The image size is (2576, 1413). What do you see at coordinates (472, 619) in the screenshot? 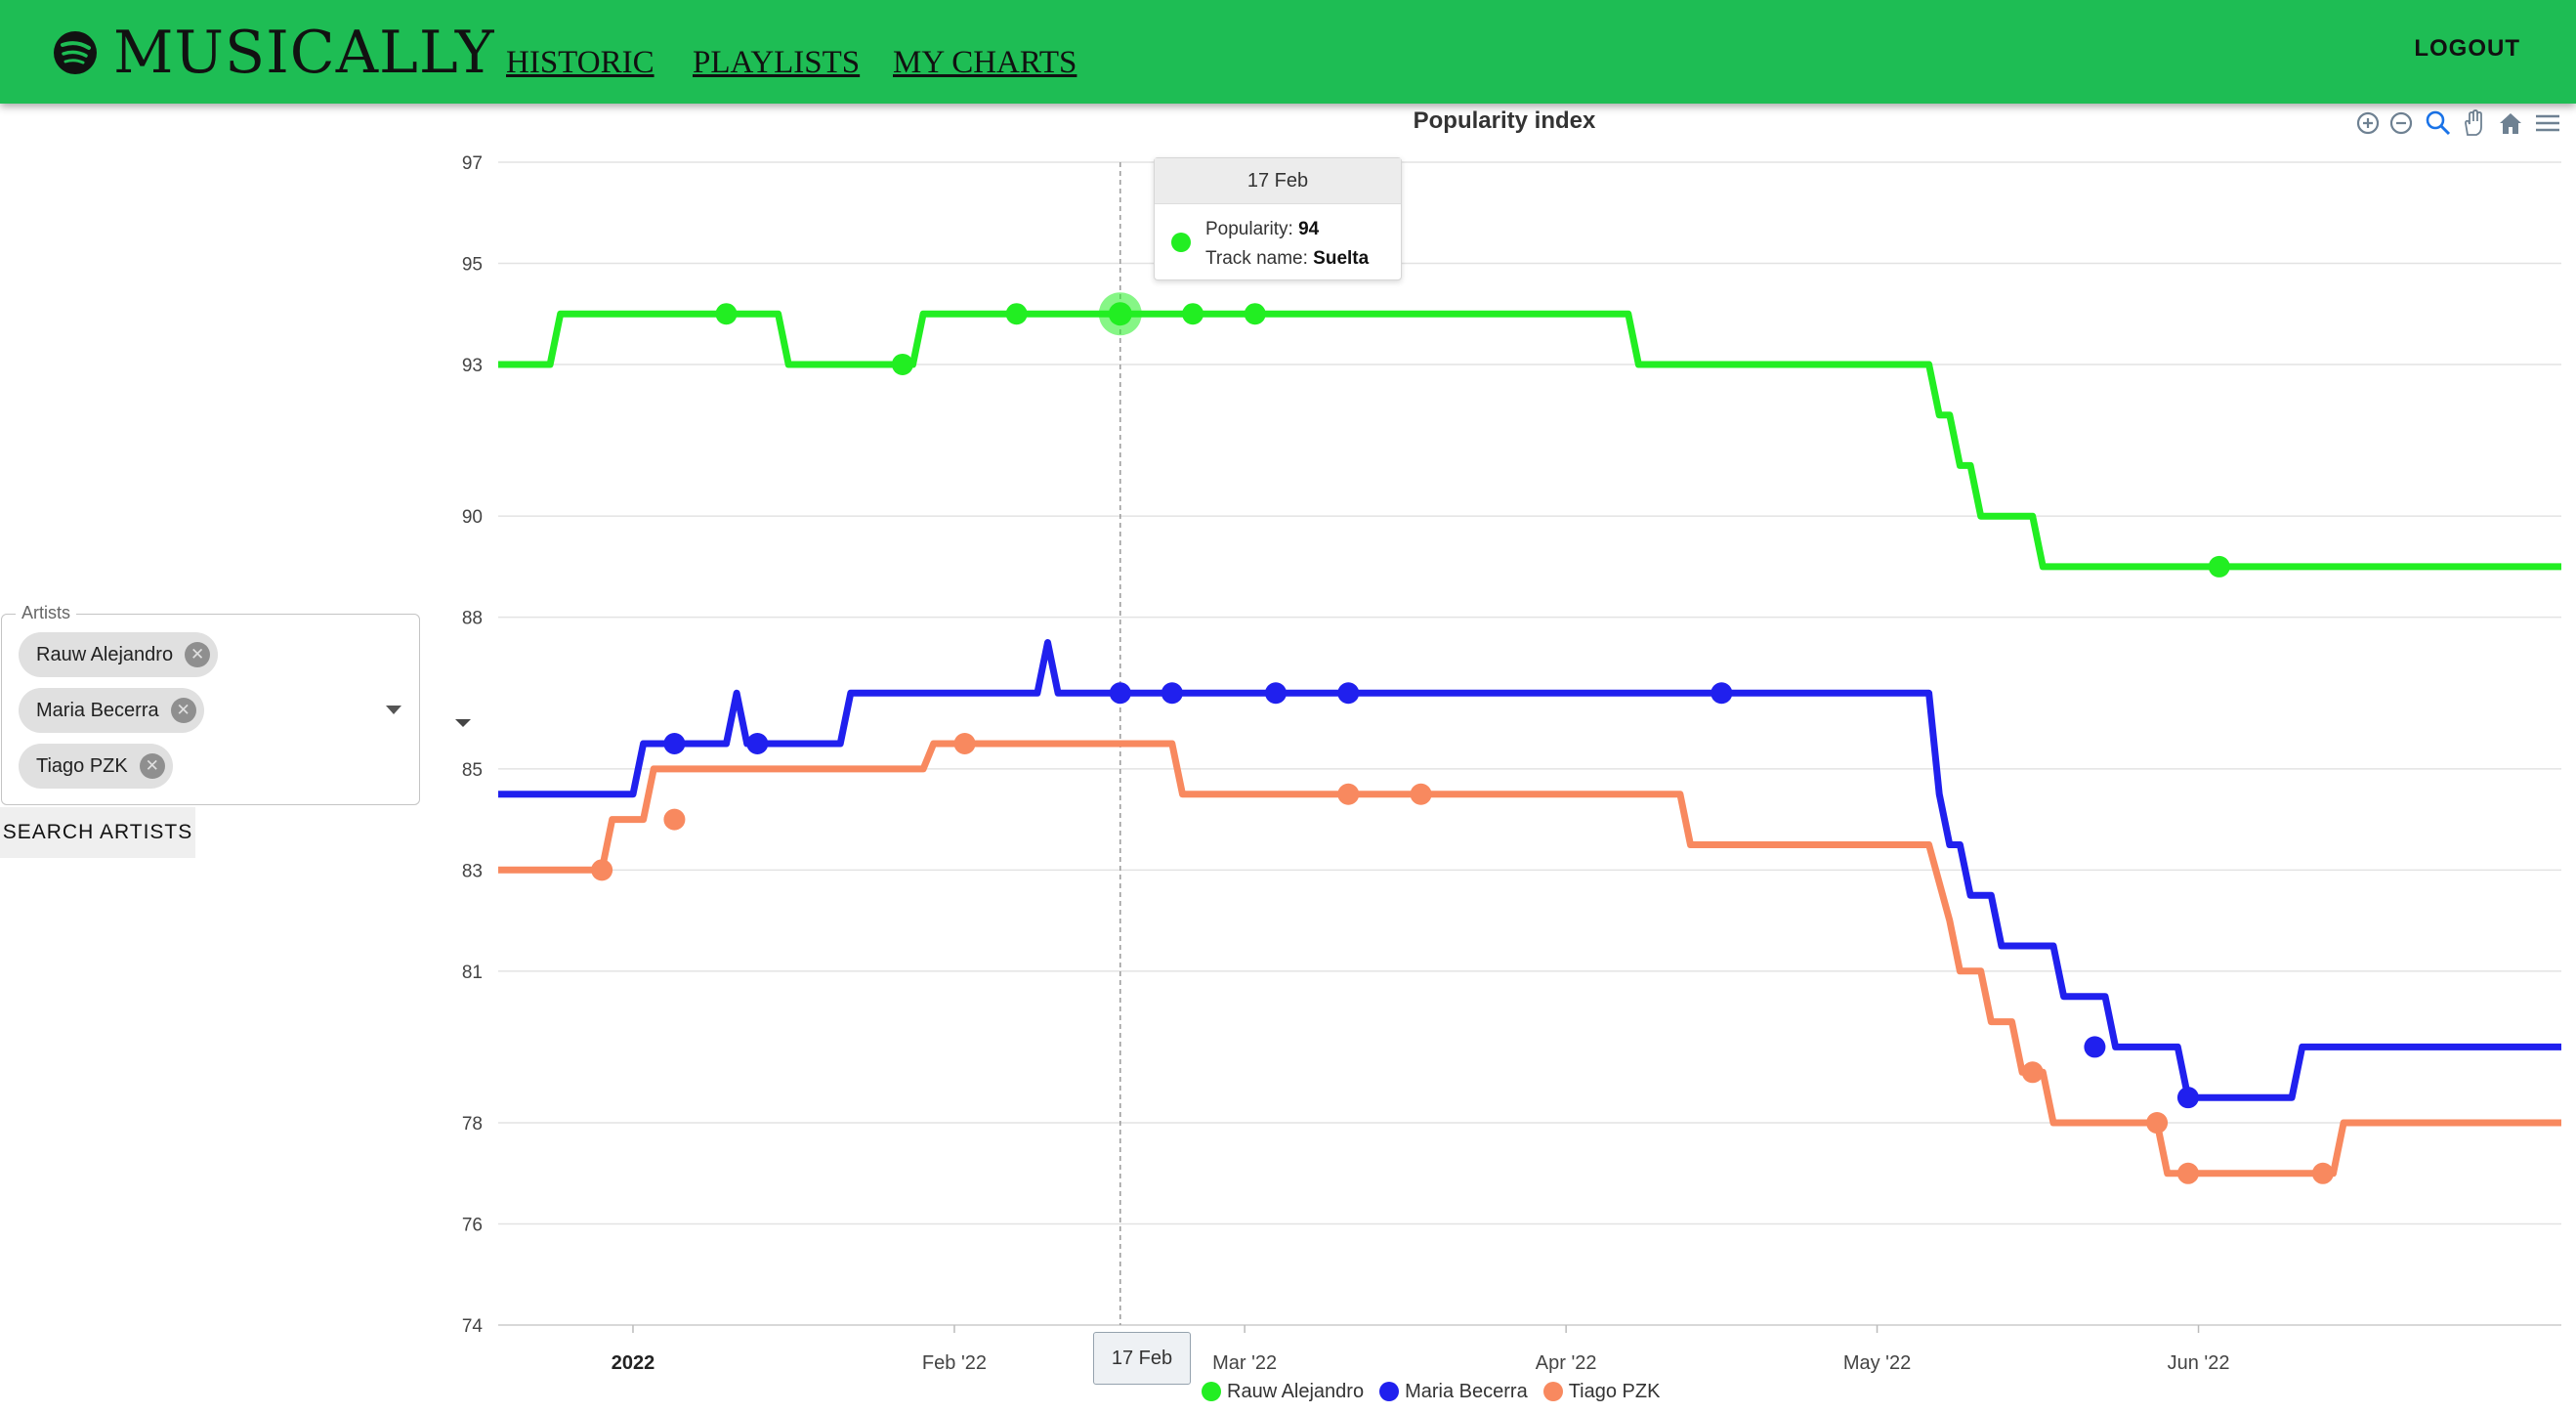
I see `y-tick-label: 88` at bounding box center [472, 619].